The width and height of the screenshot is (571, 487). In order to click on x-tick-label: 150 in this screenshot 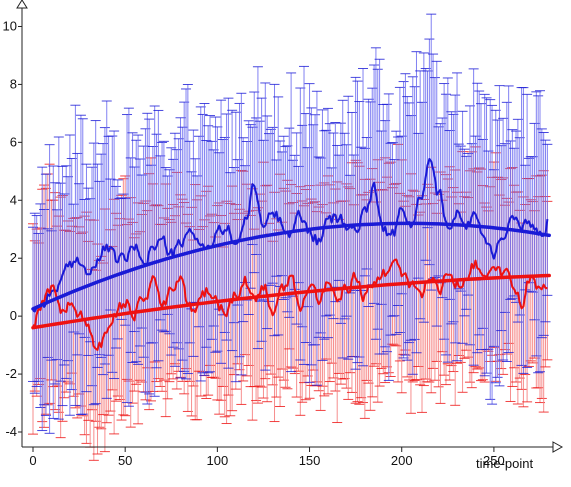, I will do `click(310, 460)`.